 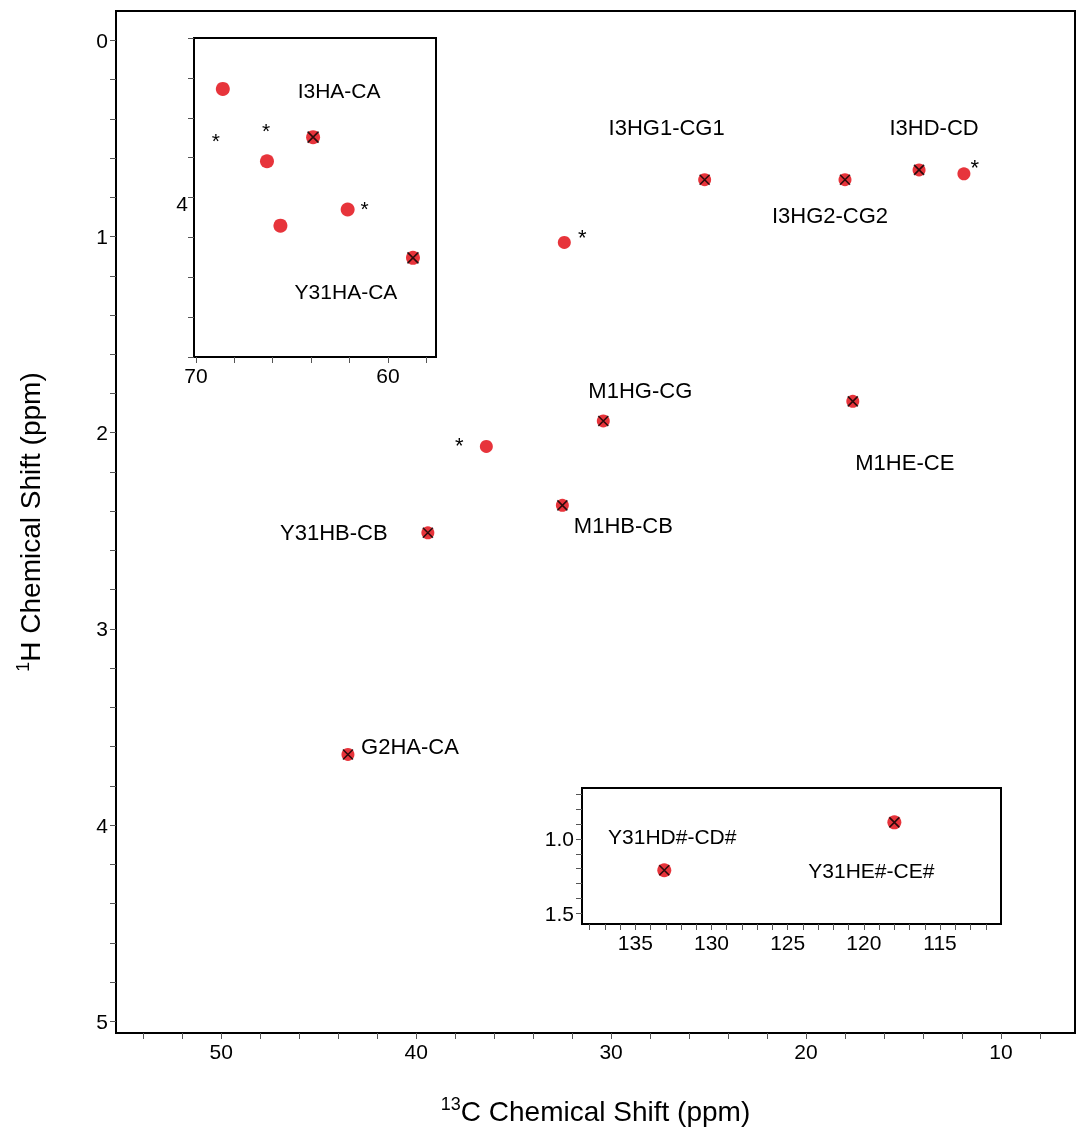 I want to click on annotation: I3HG1-CG1, so click(x=666, y=128).